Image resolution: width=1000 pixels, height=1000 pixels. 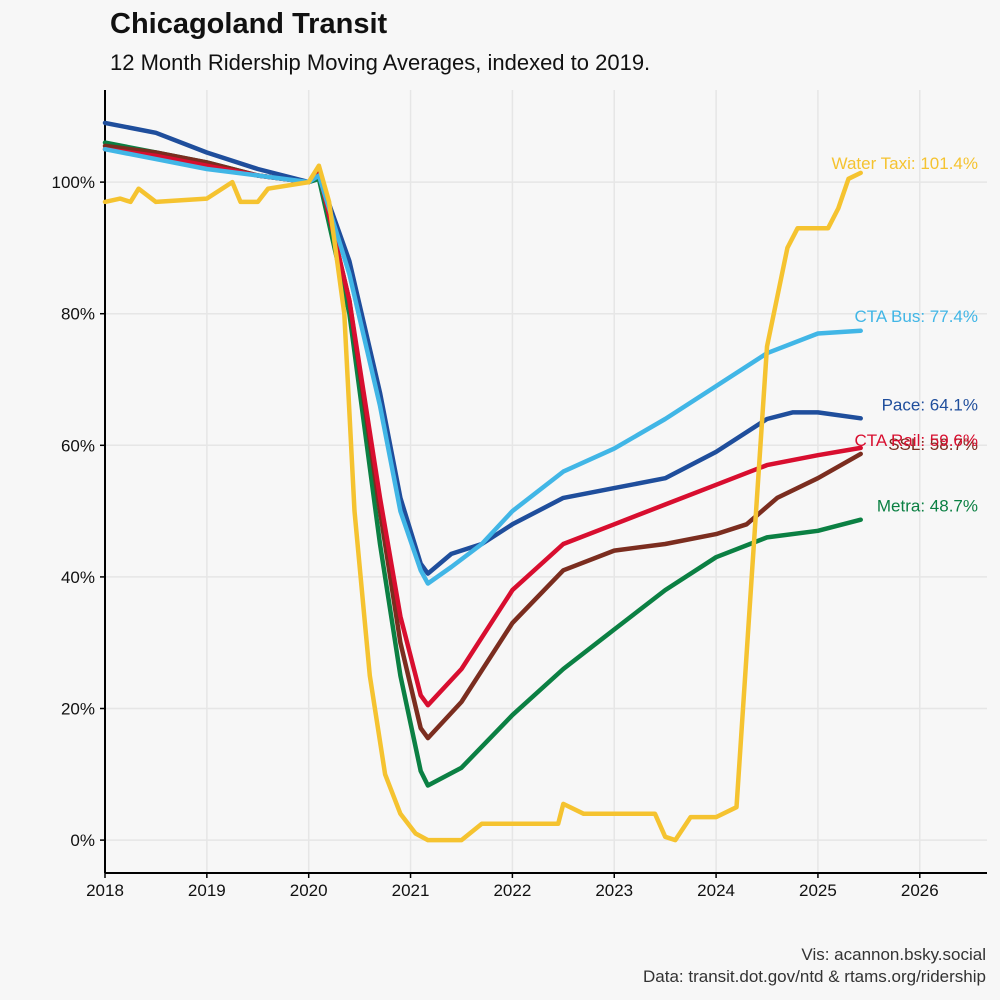 What do you see at coordinates (927, 506) in the screenshot?
I see `series-label-metra: Metra: 48.7%` at bounding box center [927, 506].